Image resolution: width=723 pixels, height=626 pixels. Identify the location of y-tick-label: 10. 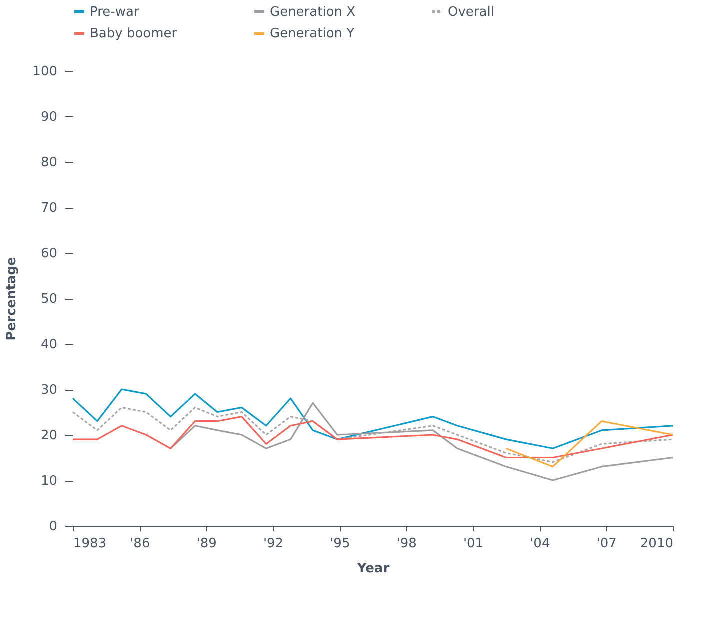
(49, 481).